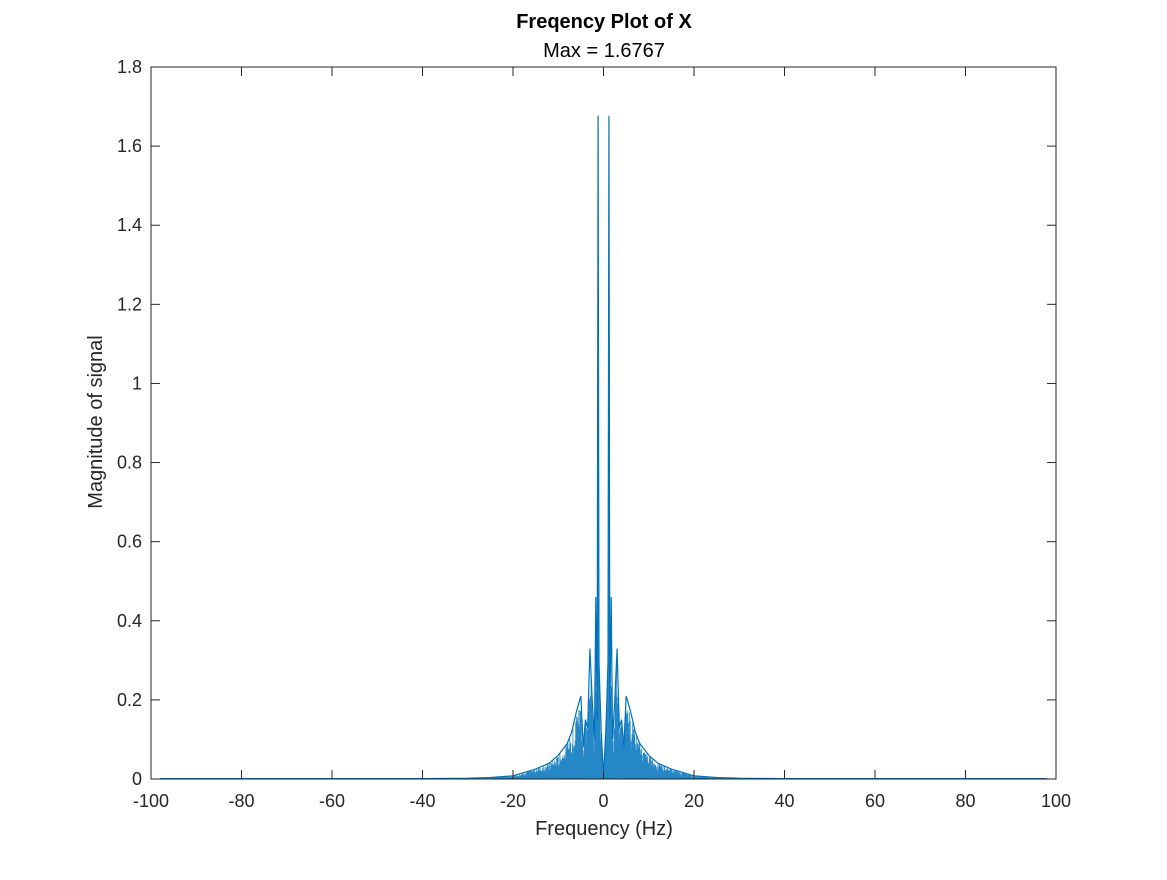  What do you see at coordinates (241, 801) in the screenshot?
I see `x-tick-label: -80` at bounding box center [241, 801].